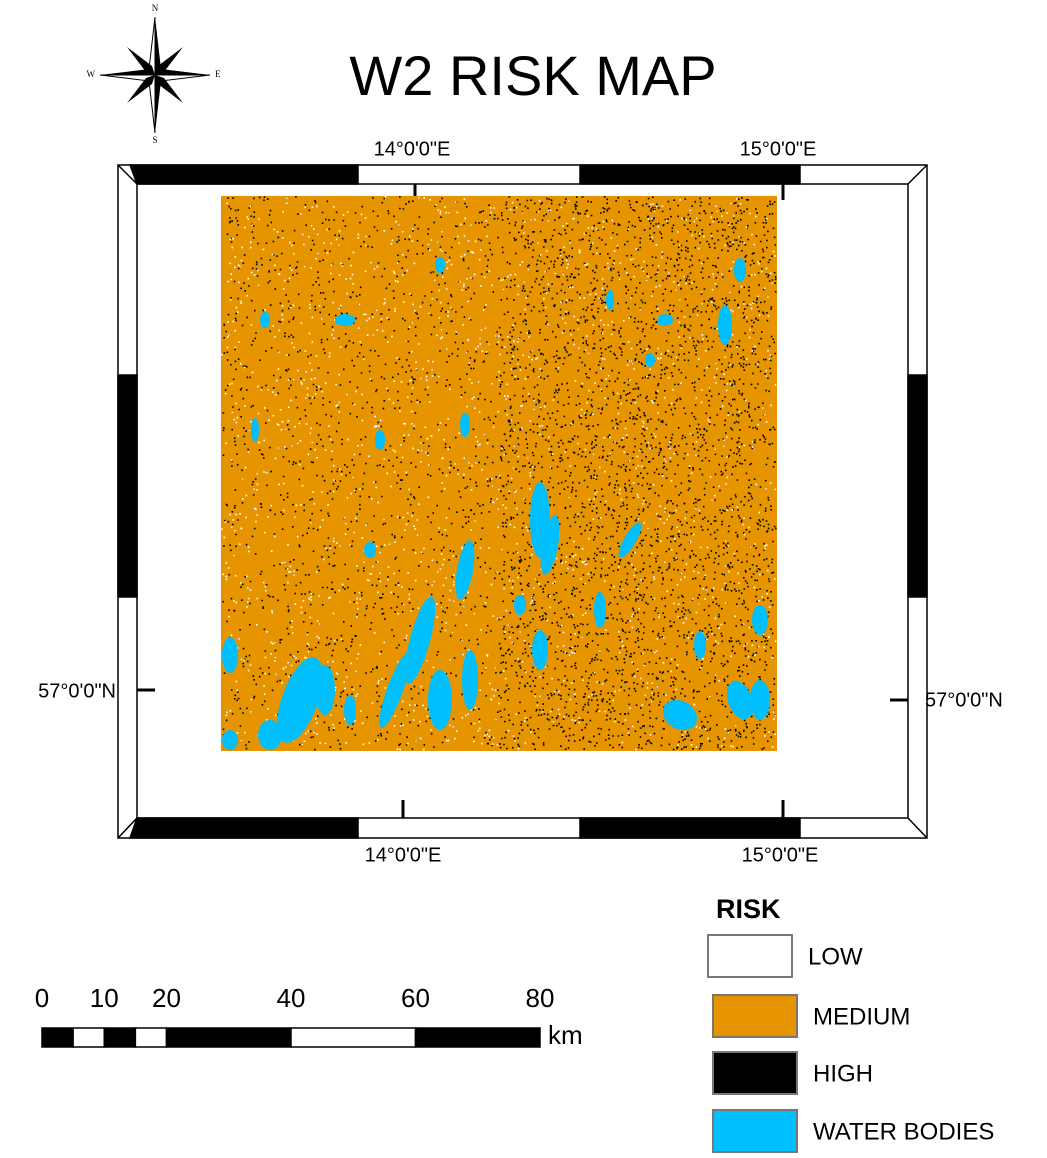 The image size is (1047, 1158). What do you see at coordinates (218, 74) in the screenshot?
I see `compass-e: E` at bounding box center [218, 74].